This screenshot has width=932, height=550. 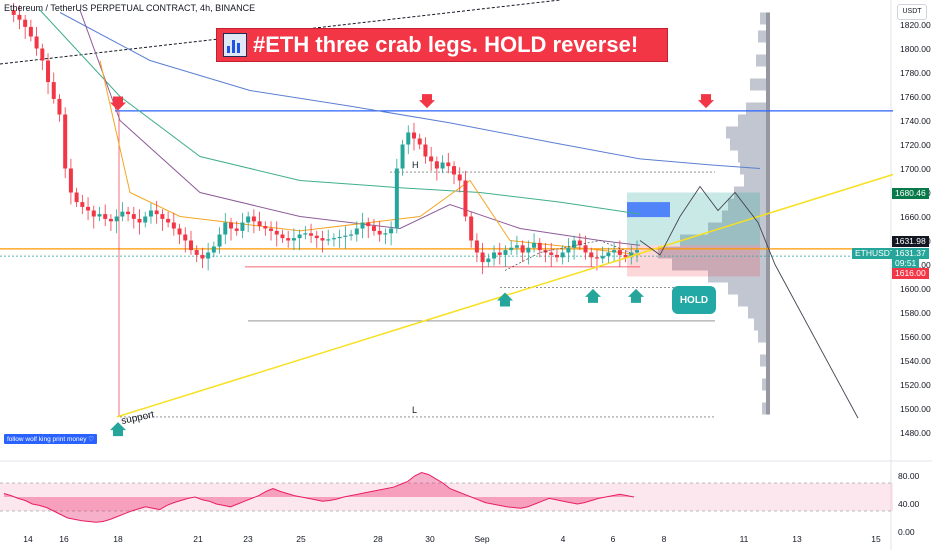 I want to click on time-tick: 30, so click(x=430, y=539).